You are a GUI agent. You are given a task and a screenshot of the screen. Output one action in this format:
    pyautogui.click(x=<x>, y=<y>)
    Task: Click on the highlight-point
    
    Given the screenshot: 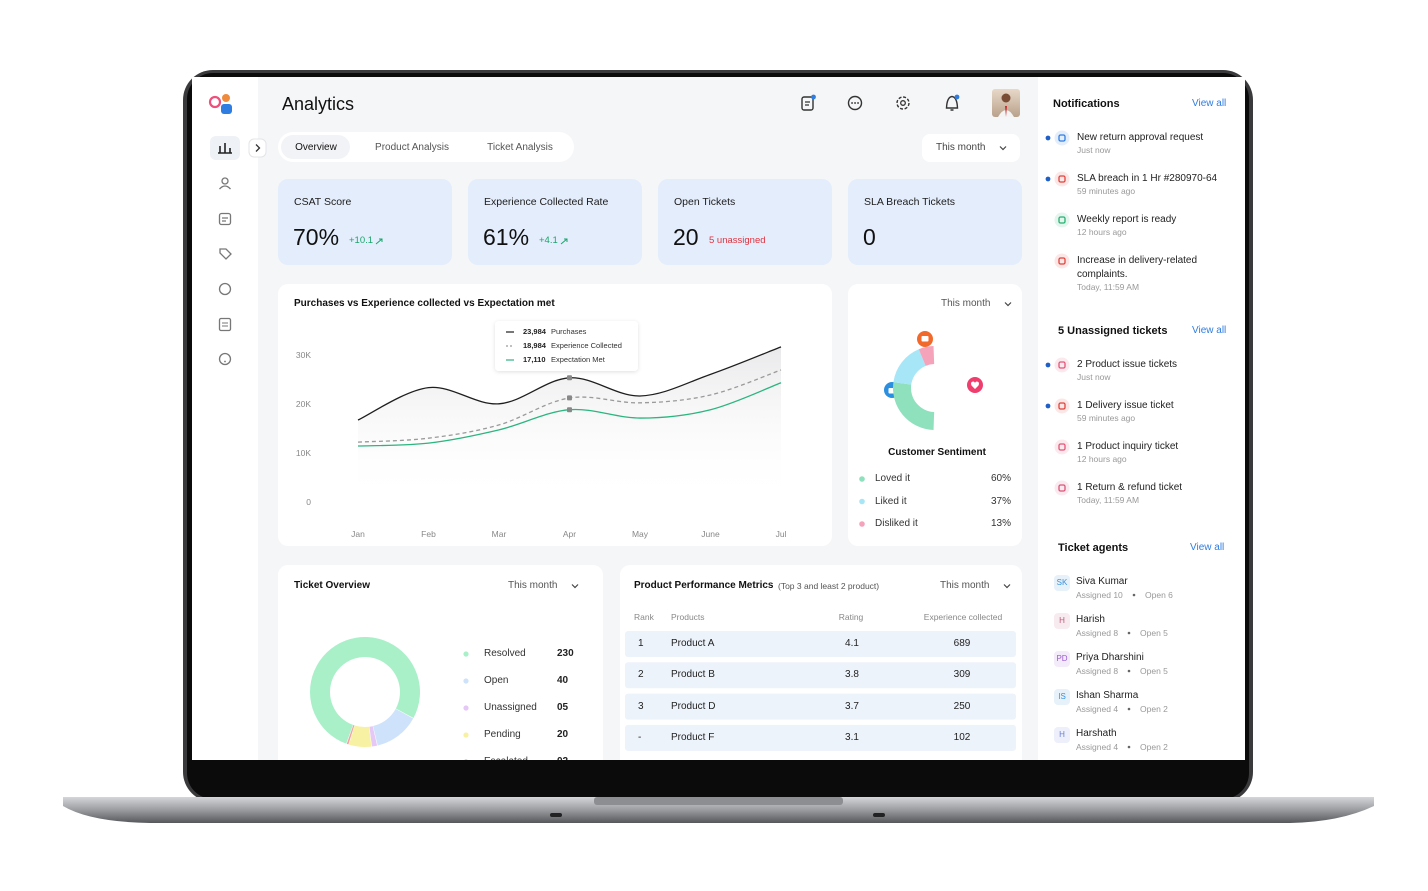 What is the action you would take?
    pyautogui.click(x=569, y=378)
    